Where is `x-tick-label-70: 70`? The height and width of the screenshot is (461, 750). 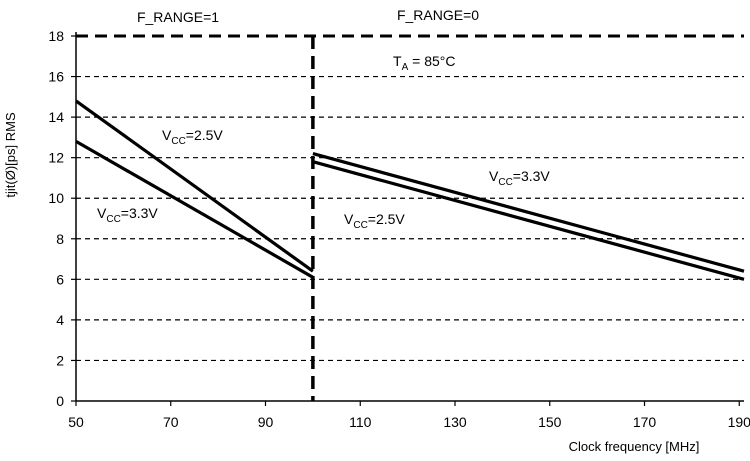
x-tick-label-70: 70 is located at coordinates (171, 422).